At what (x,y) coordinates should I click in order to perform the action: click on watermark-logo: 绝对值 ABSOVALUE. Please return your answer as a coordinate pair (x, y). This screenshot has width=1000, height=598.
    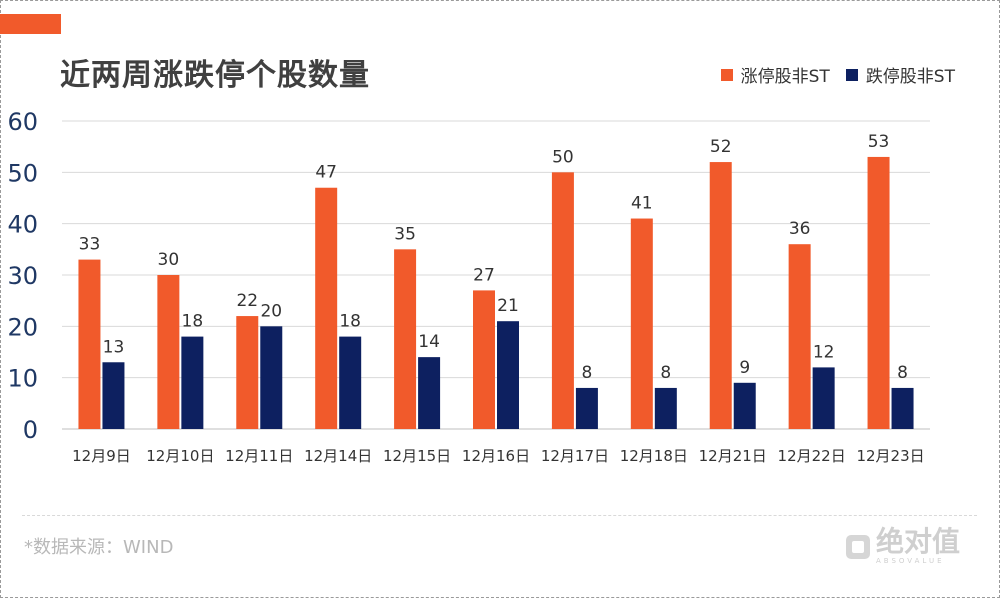
    Looking at the image, I should click on (902, 545).